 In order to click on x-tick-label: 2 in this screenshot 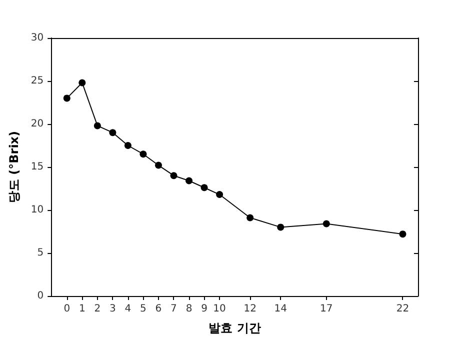, I will do `click(97, 309)`.